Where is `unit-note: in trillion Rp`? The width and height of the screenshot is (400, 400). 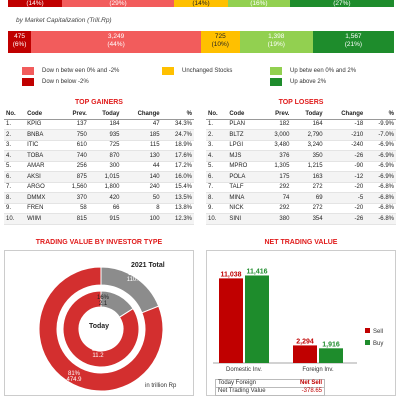
unit-note: in trillion Rp is located at coordinates (161, 386).